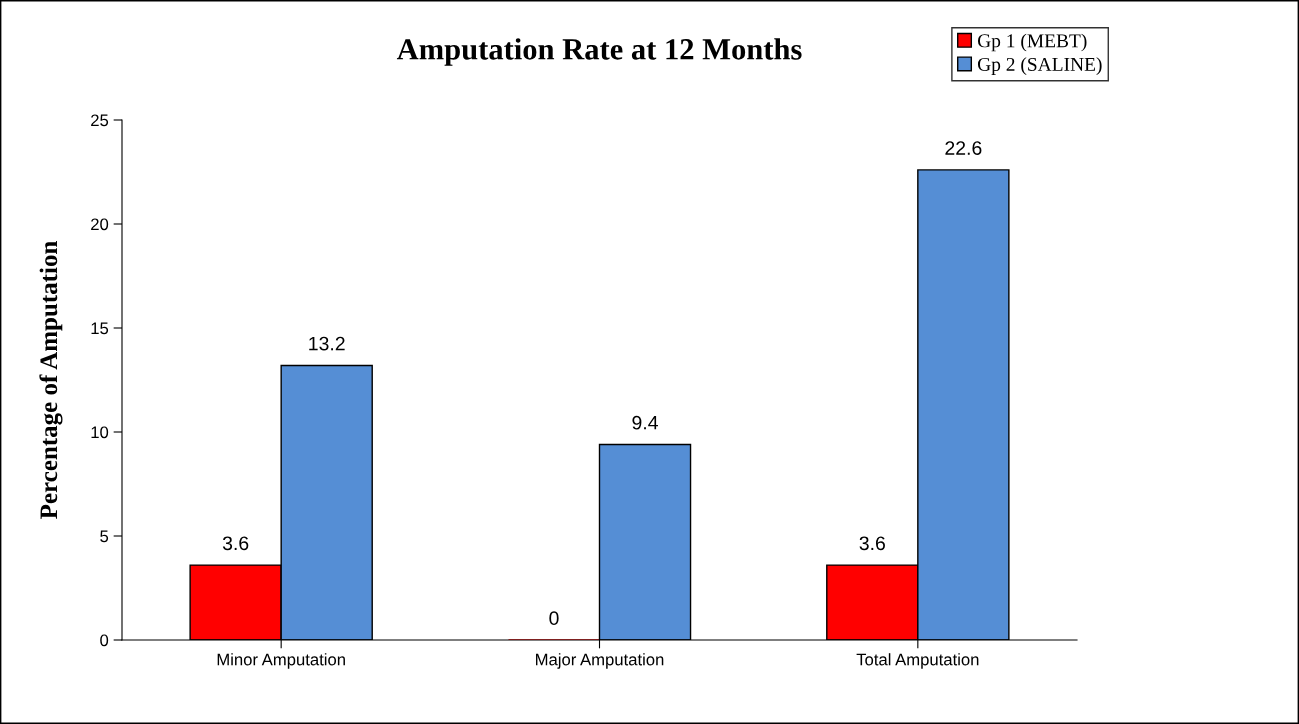 The image size is (1299, 724). What do you see at coordinates (100, 432) in the screenshot?
I see `y-tick-label: 10` at bounding box center [100, 432].